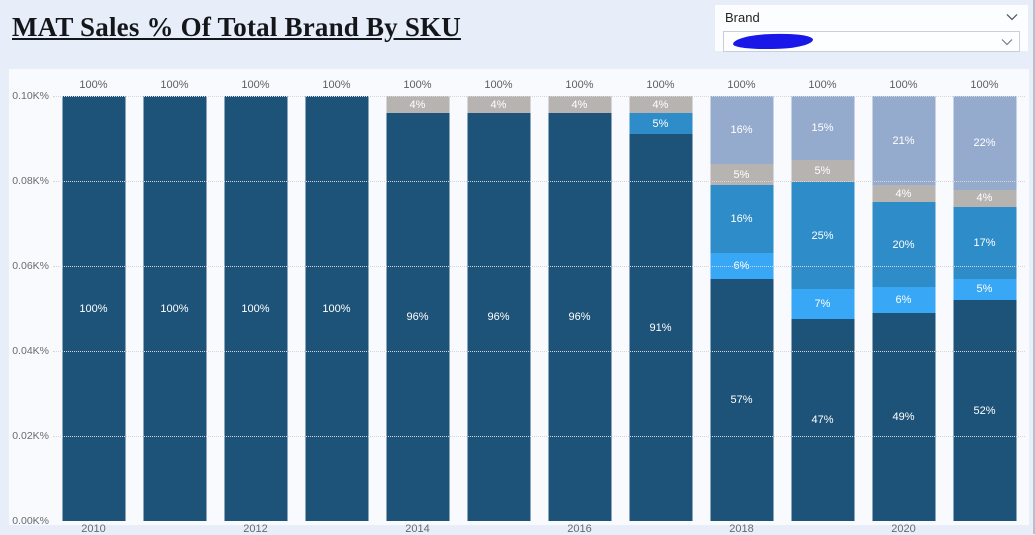  I want to click on brand-slicer: Brand, so click(871, 28).